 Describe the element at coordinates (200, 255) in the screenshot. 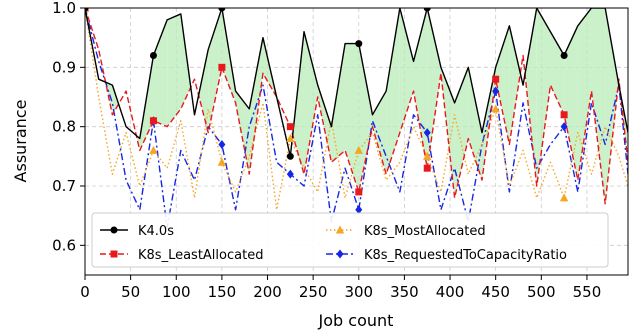

I see `legend-label-K8s_LeastAllocated: K8s_LeastAllocated` at that location.